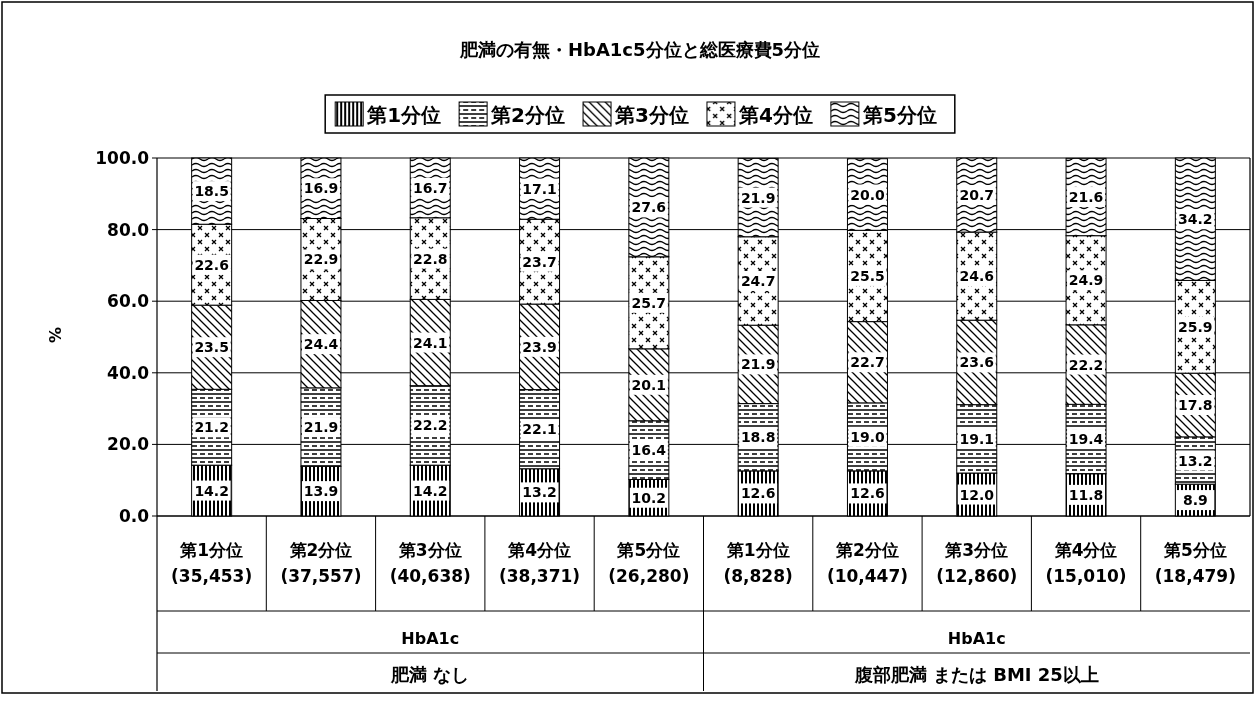 This screenshot has height=705, width=1255. I want to click on data-label: 24.4, so click(321, 344).